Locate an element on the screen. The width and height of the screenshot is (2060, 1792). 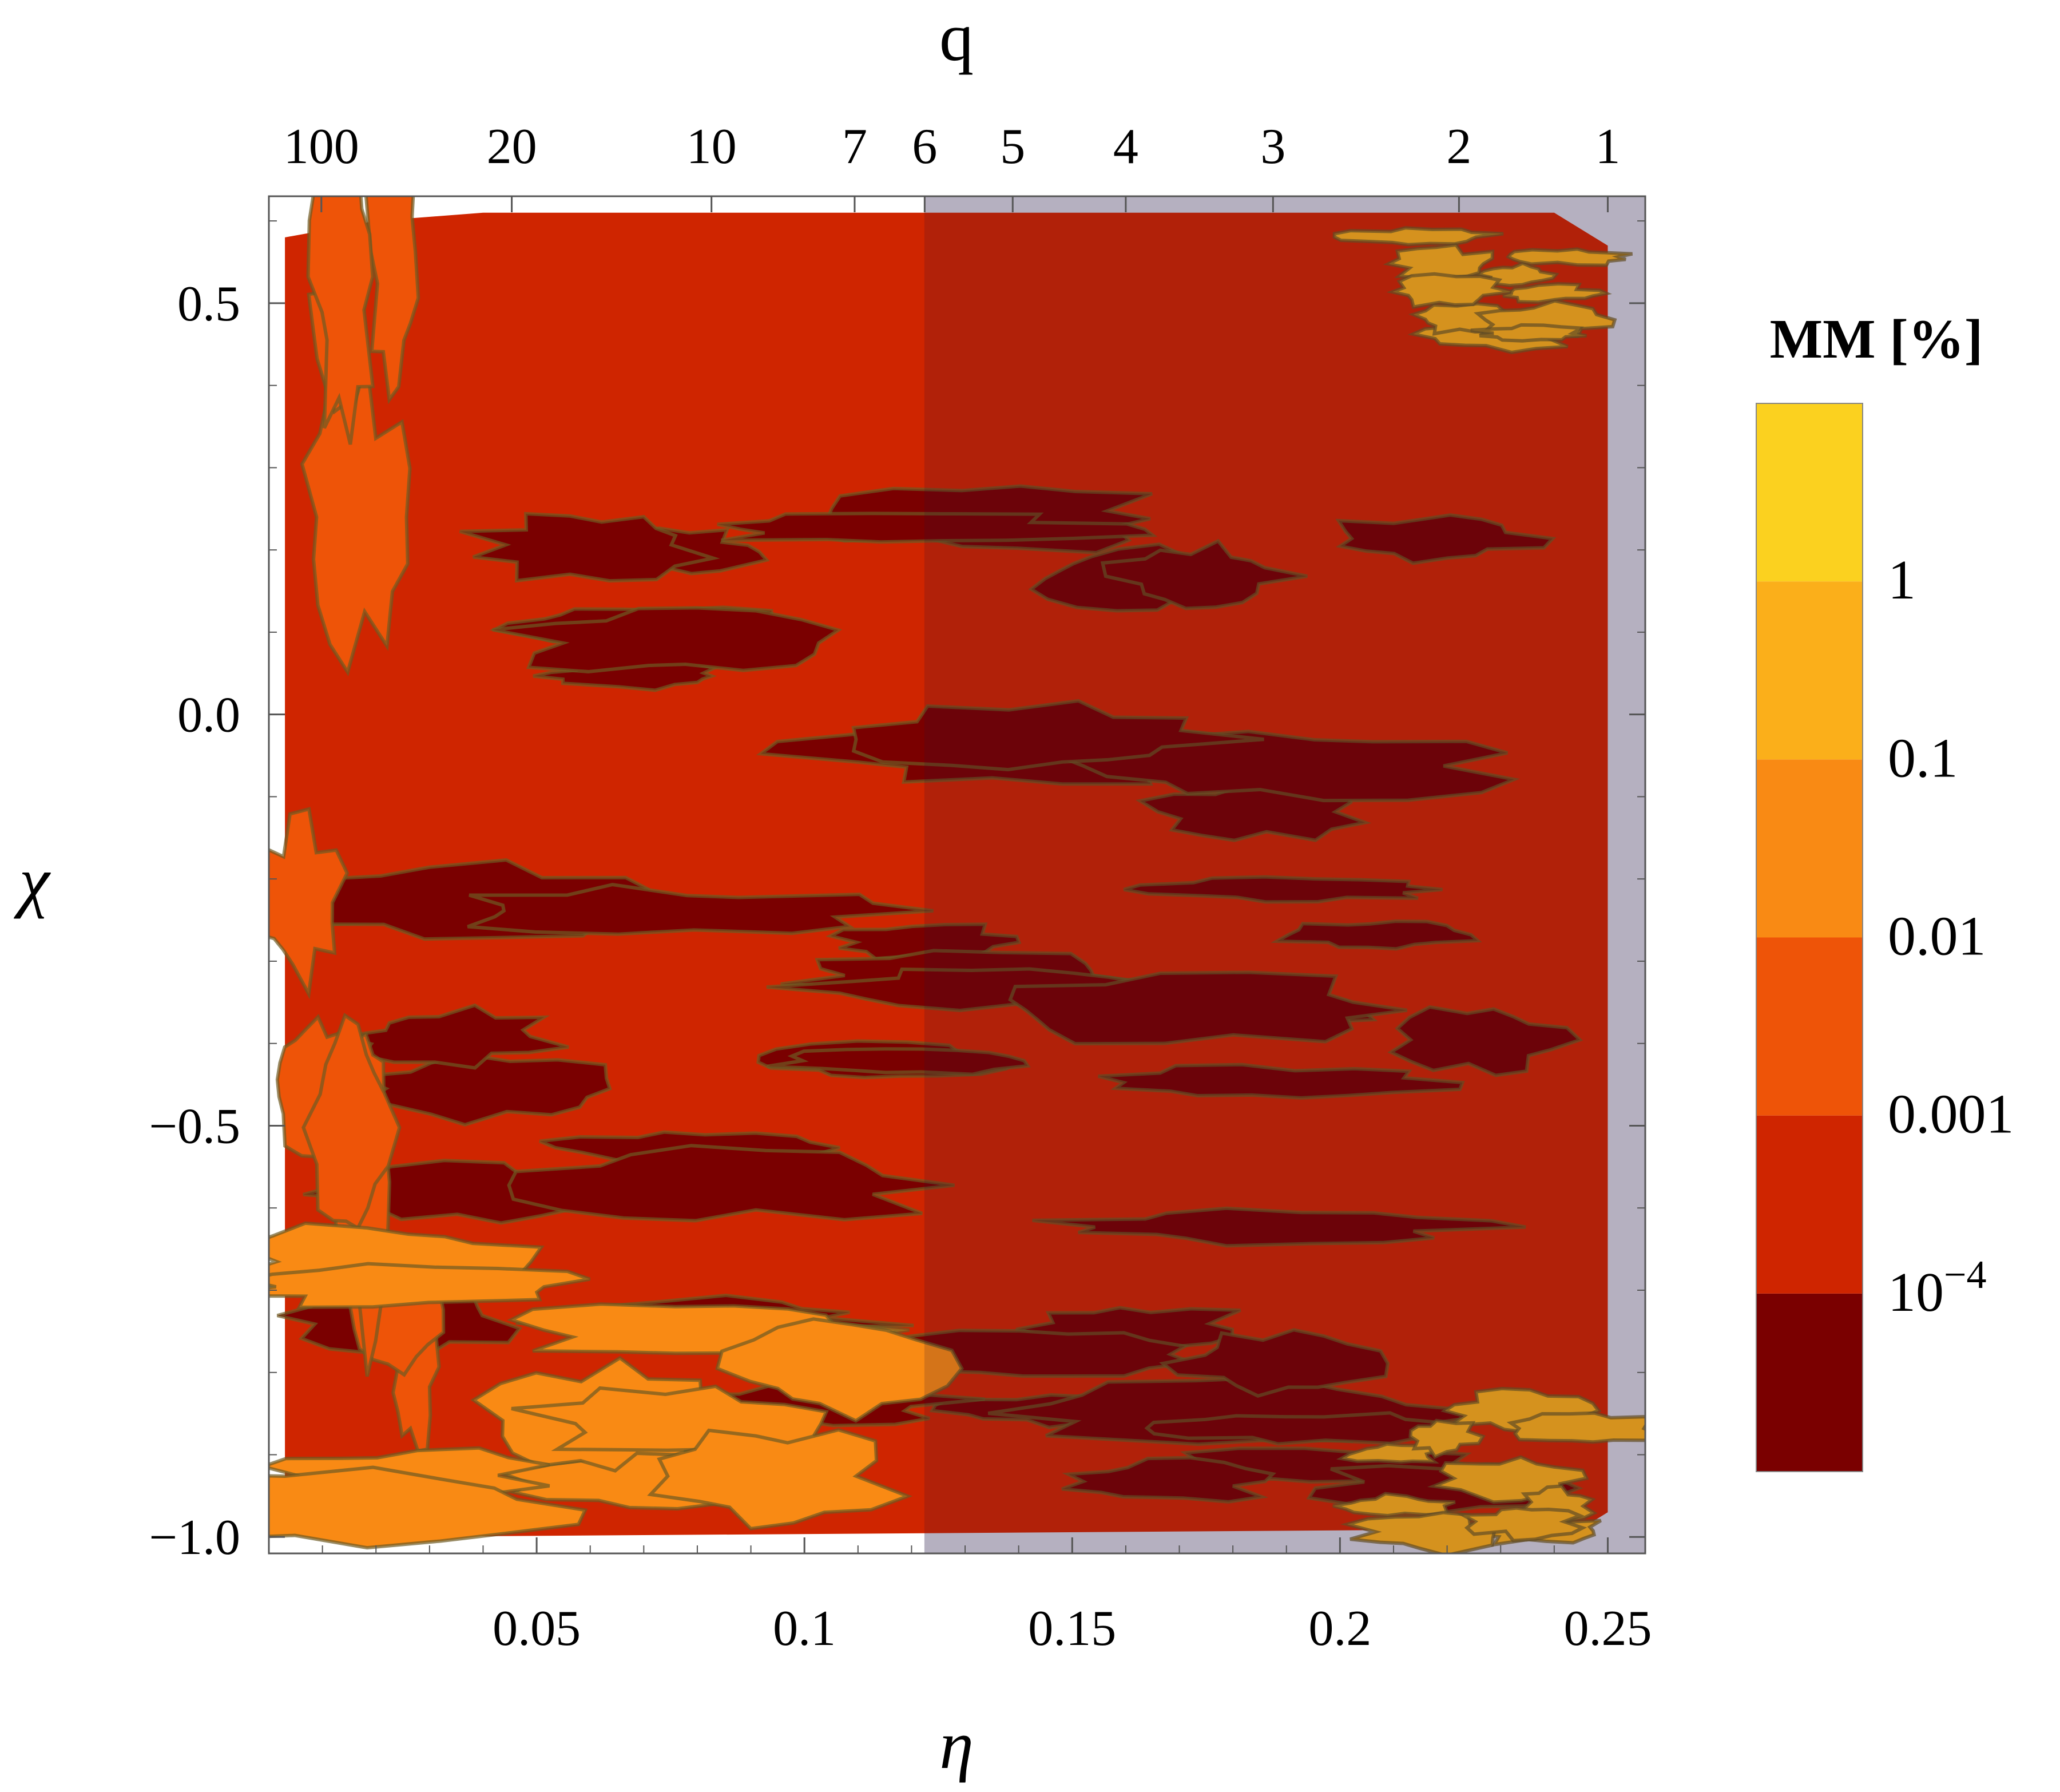
y-tick-label: 0.0 is located at coordinates (208, 715).